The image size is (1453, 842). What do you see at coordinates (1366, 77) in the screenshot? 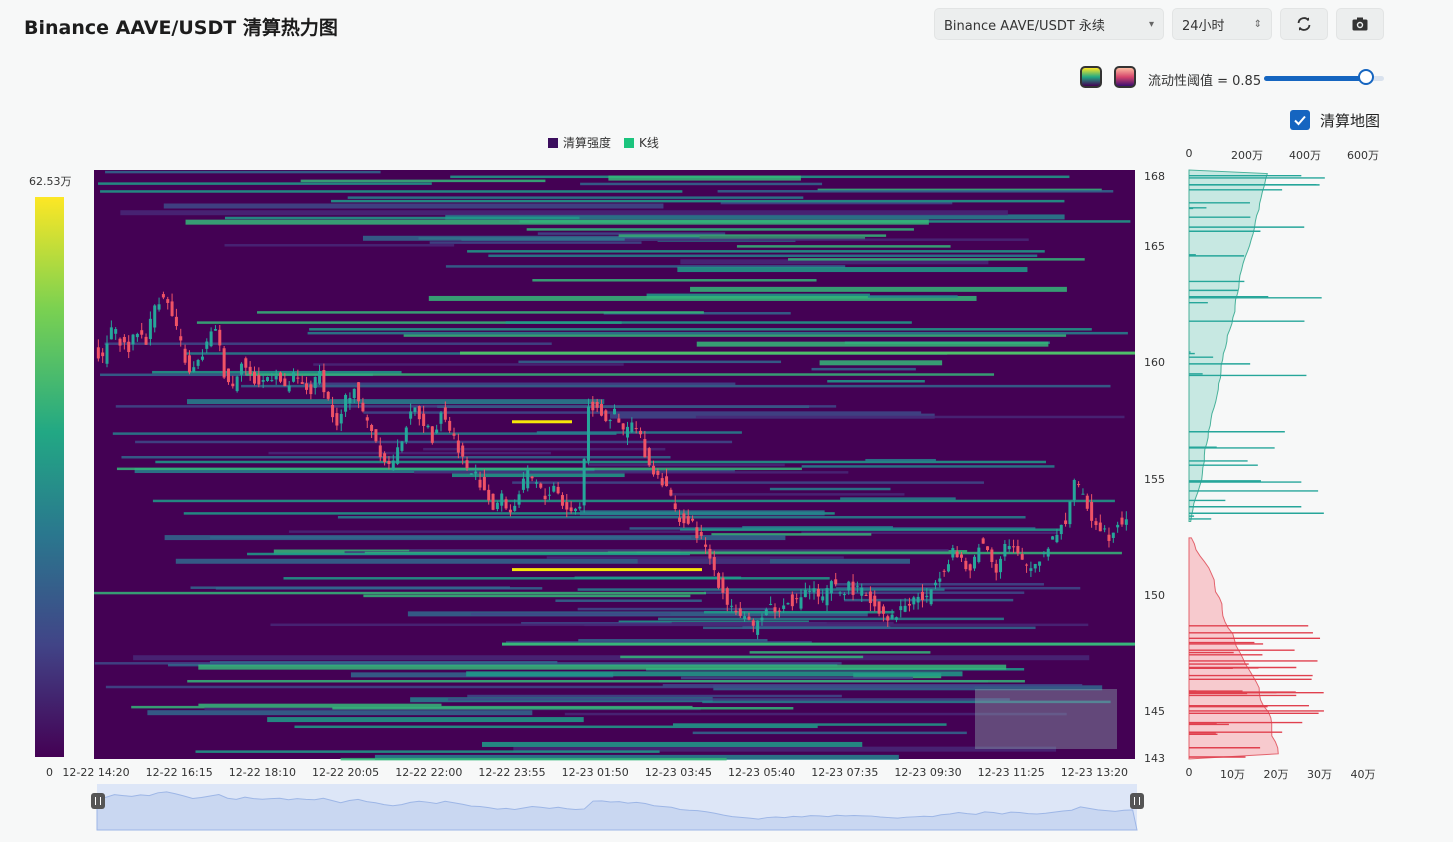
I see `slider-knob` at bounding box center [1366, 77].